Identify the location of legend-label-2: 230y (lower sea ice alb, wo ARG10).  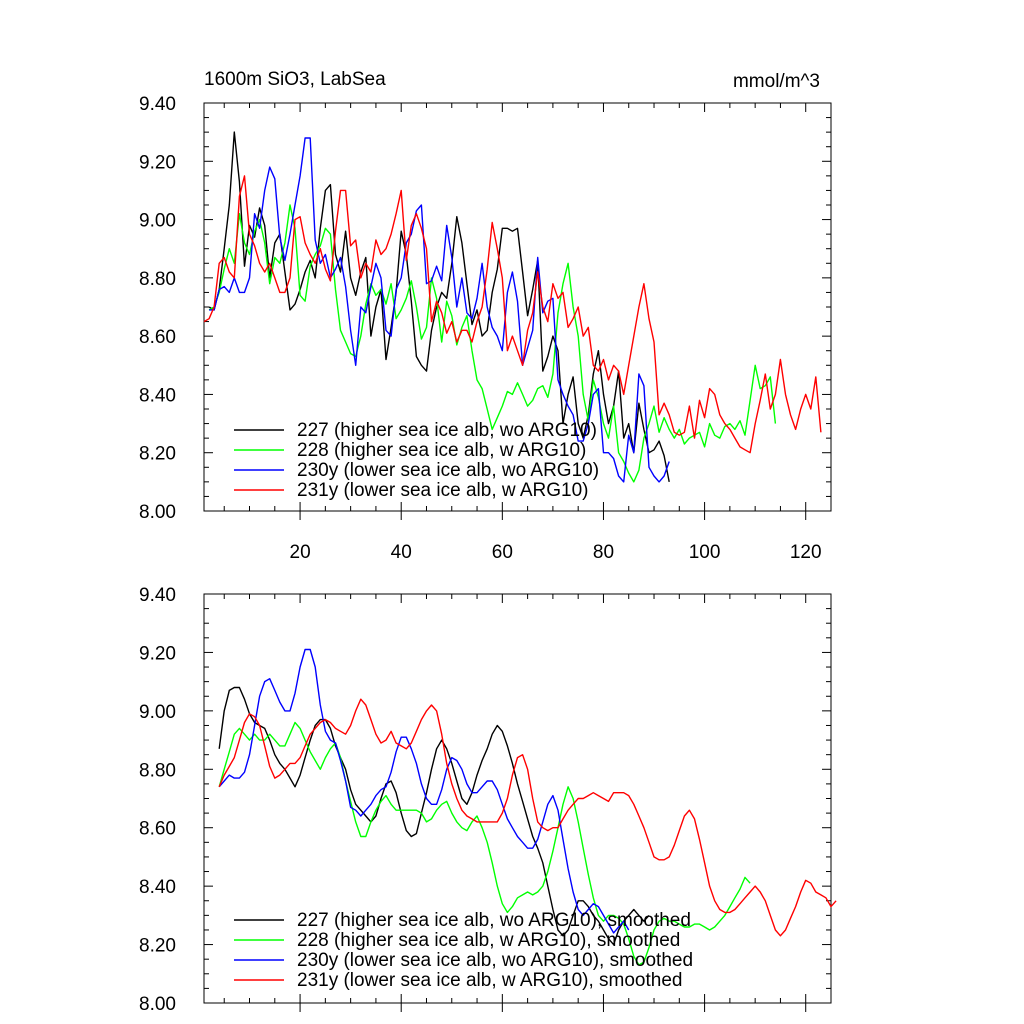
(448, 470).